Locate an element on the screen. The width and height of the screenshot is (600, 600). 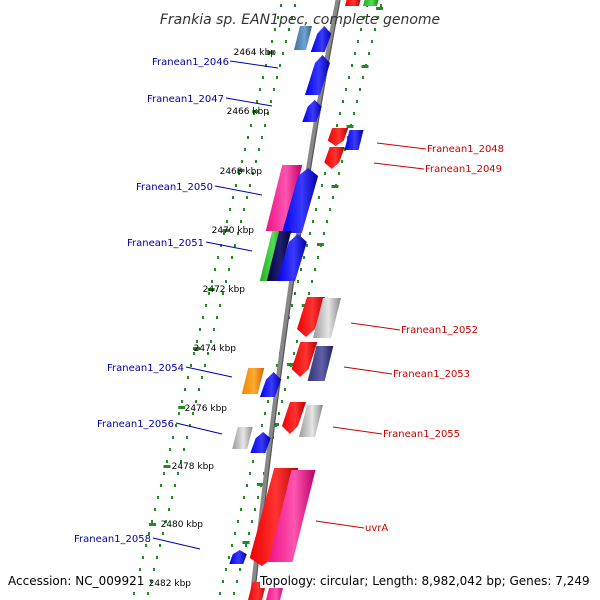
gene-label-franean1-2047: Franean1_2047 is located at coordinates (185, 99).